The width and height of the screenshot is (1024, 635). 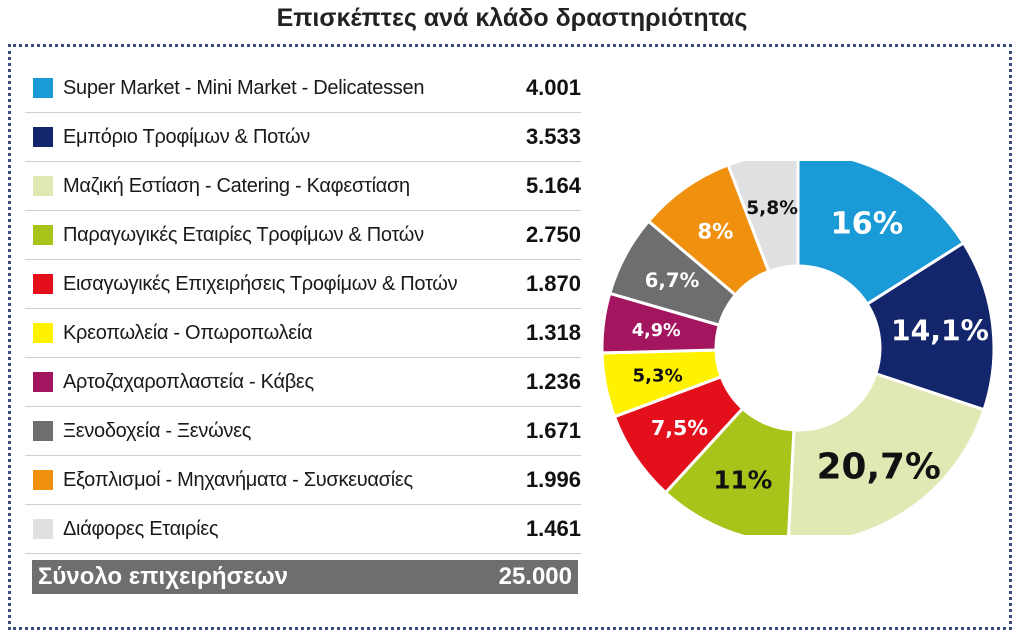 I want to click on legend-value: 1.870, so click(x=553, y=283).